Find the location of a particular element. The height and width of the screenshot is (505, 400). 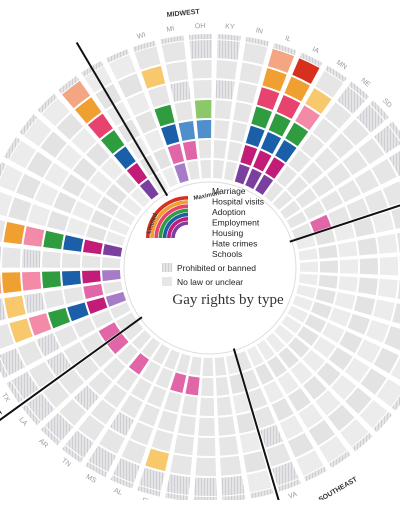

region-label-midwest: MIDWEST is located at coordinates (183, 13).